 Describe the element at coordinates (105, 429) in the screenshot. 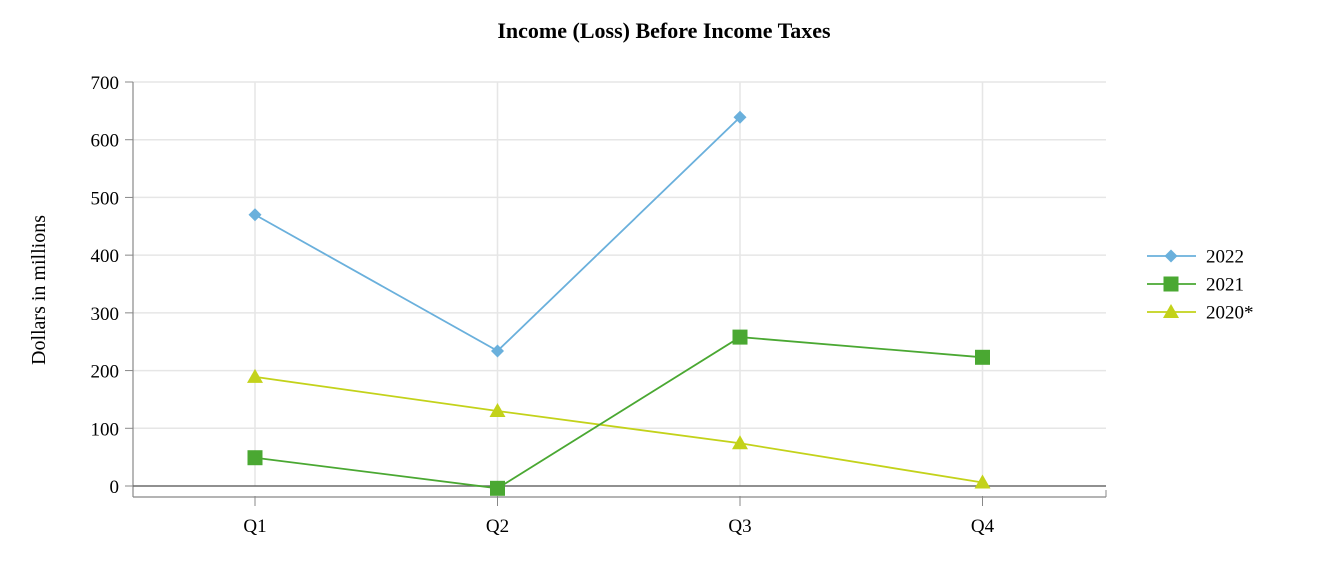

I see `y-tick-label: 100` at that location.